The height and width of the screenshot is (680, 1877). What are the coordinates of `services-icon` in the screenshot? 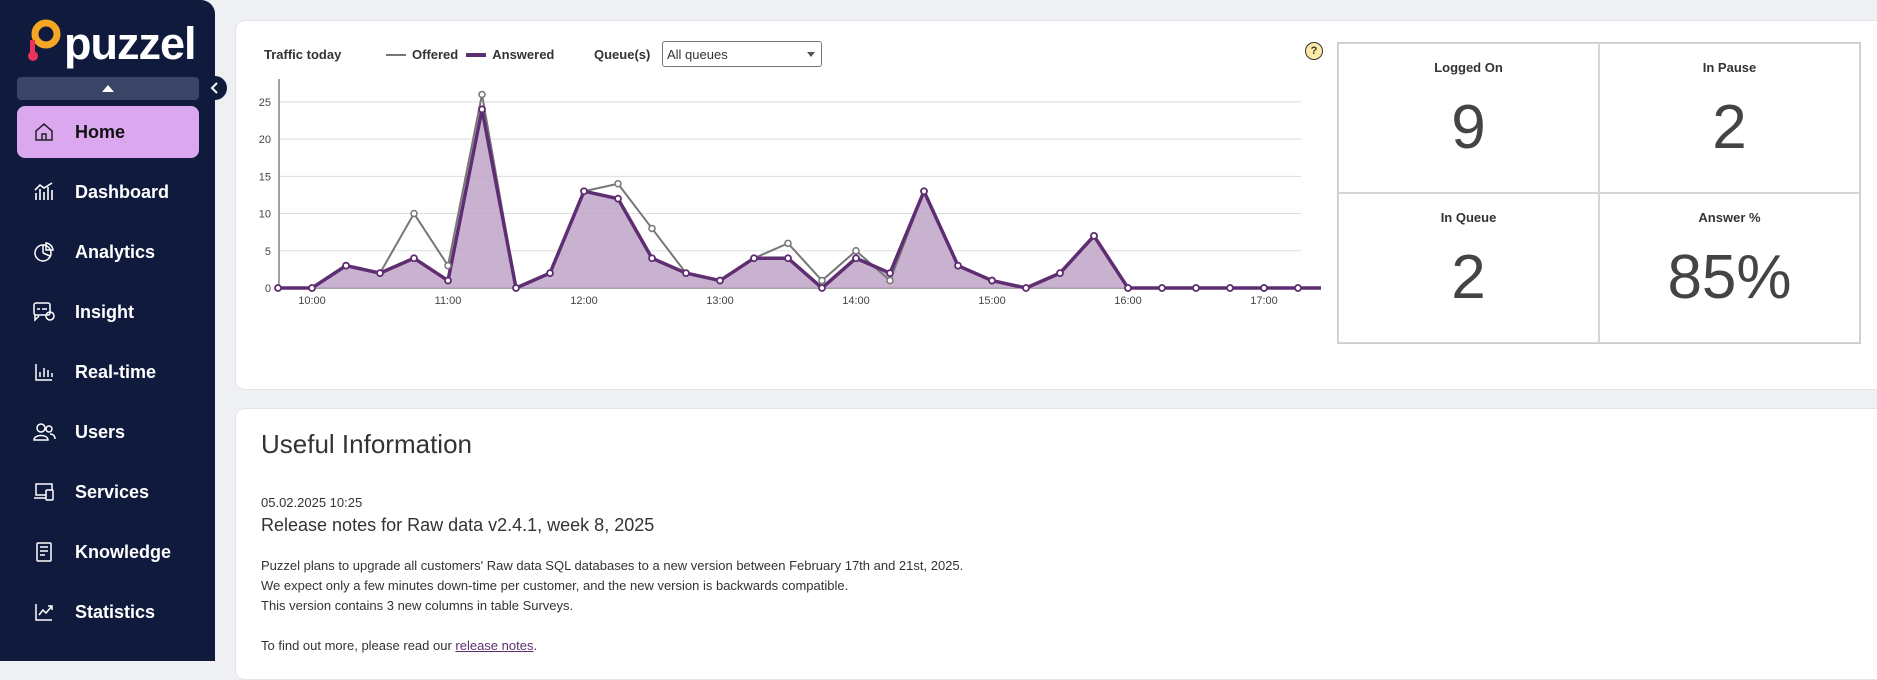 It's located at (44, 492).